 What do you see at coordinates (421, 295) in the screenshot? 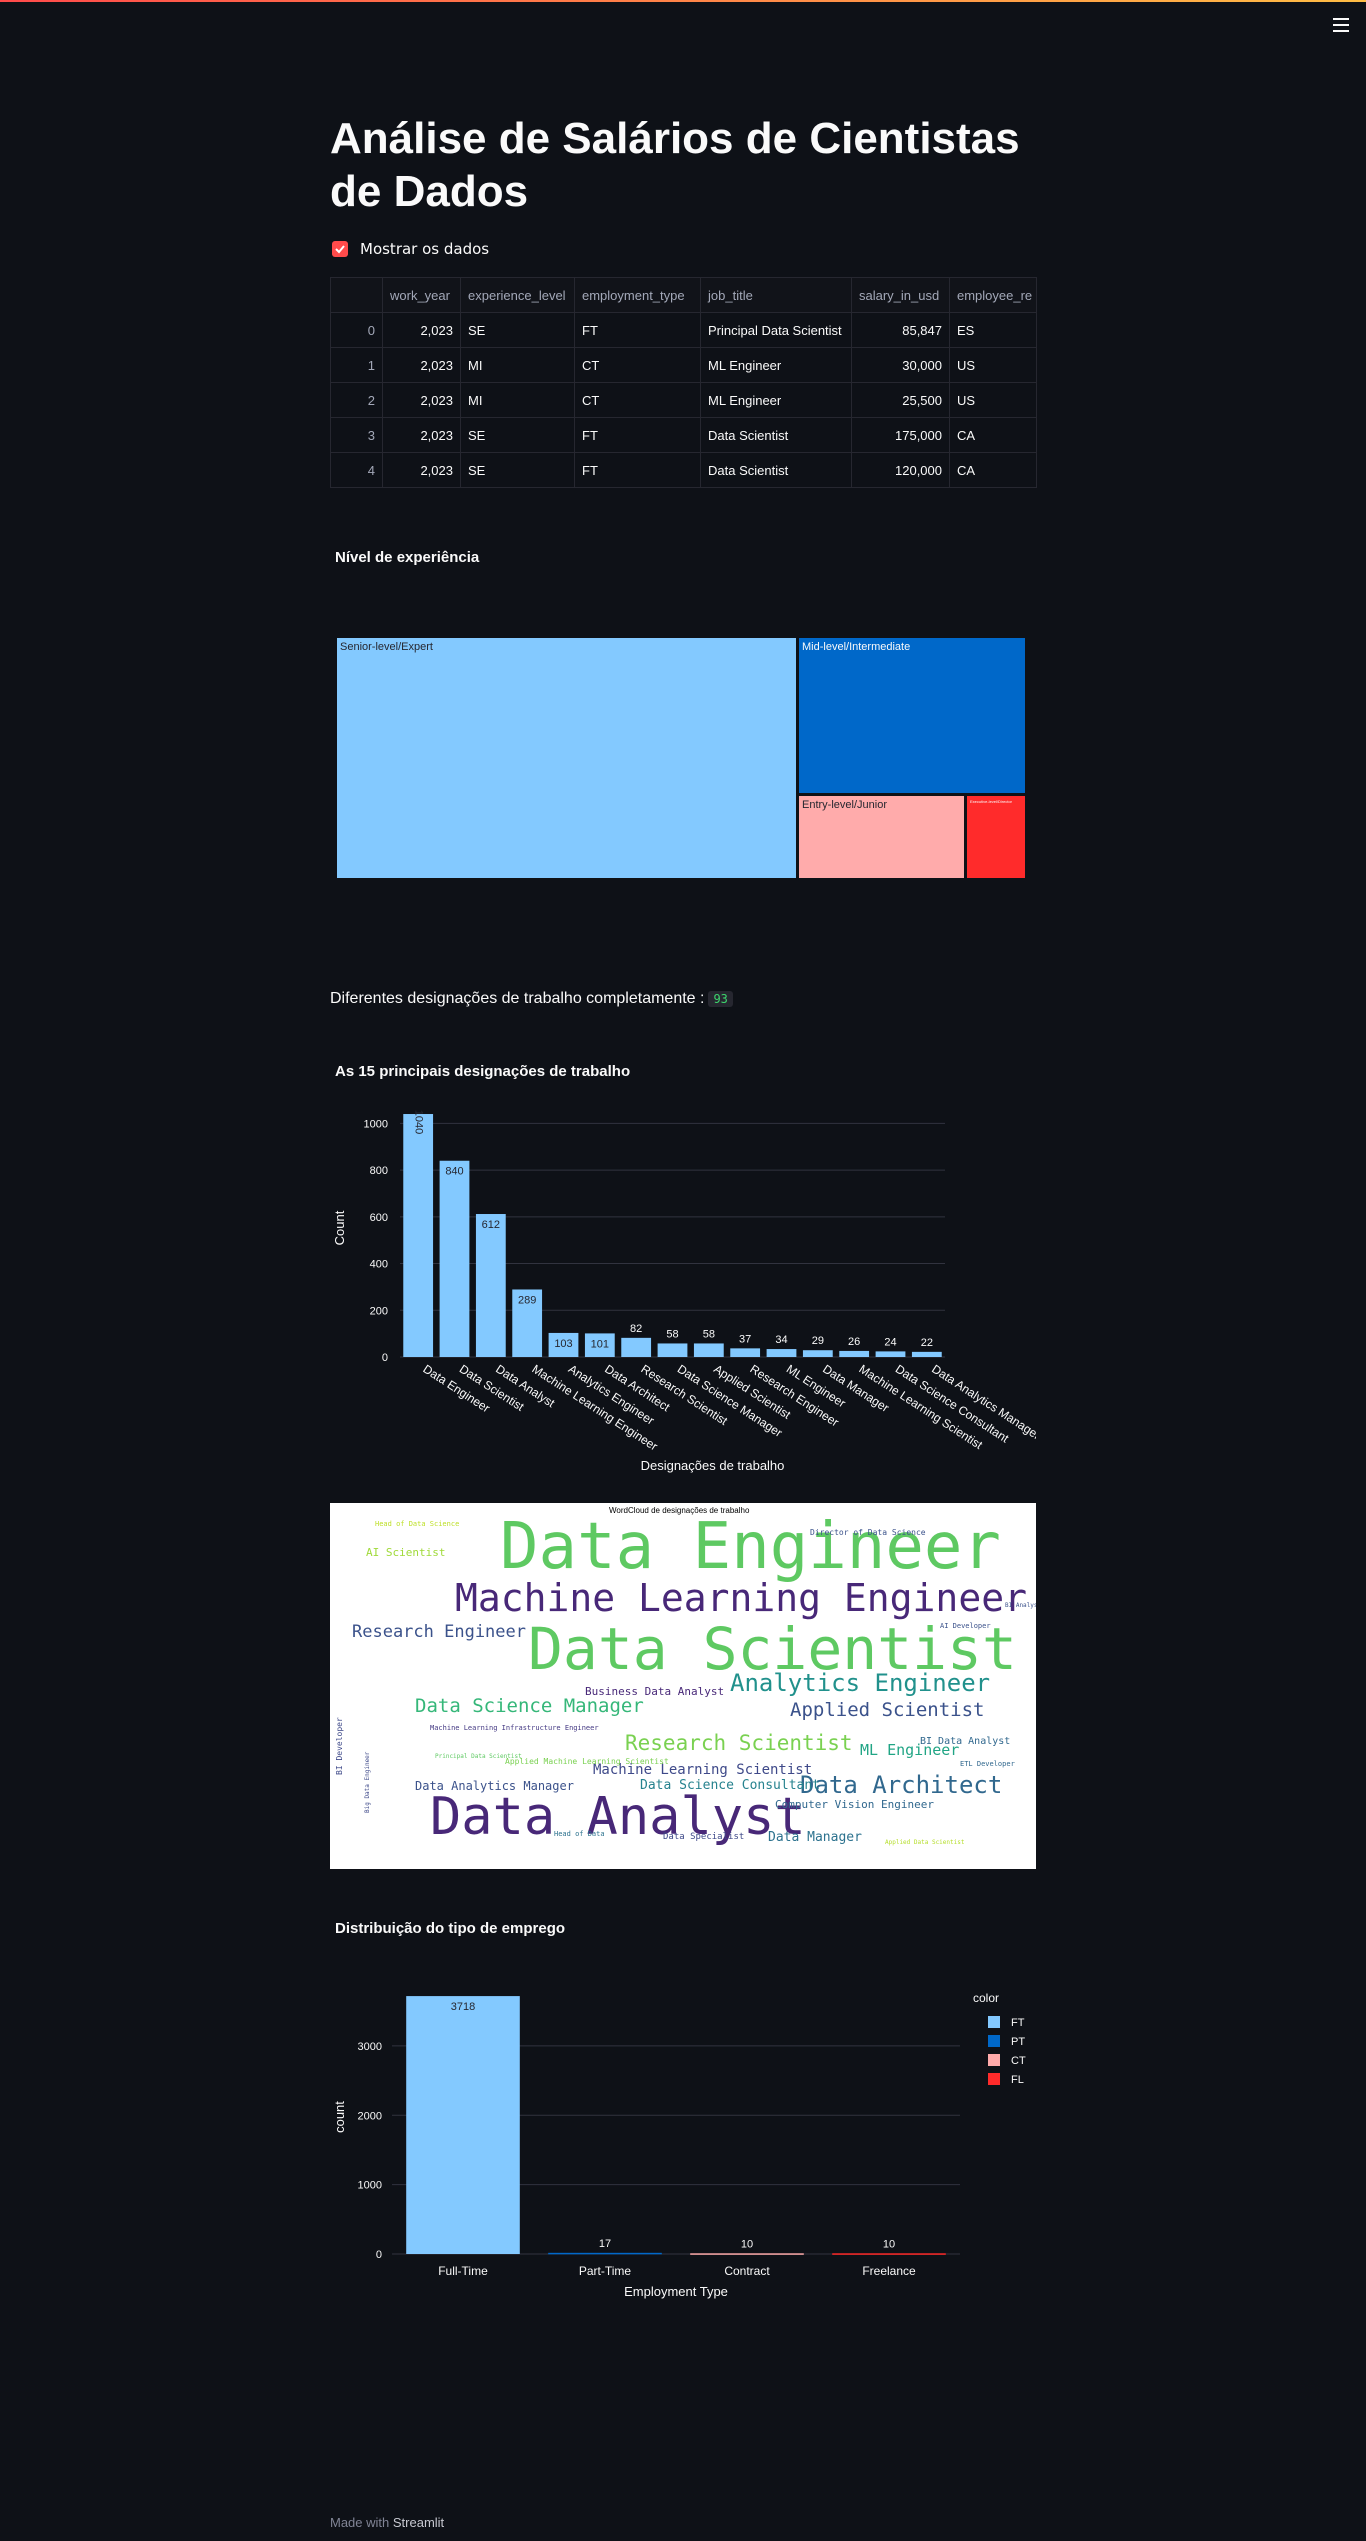
I see `column-header: work_year` at bounding box center [421, 295].